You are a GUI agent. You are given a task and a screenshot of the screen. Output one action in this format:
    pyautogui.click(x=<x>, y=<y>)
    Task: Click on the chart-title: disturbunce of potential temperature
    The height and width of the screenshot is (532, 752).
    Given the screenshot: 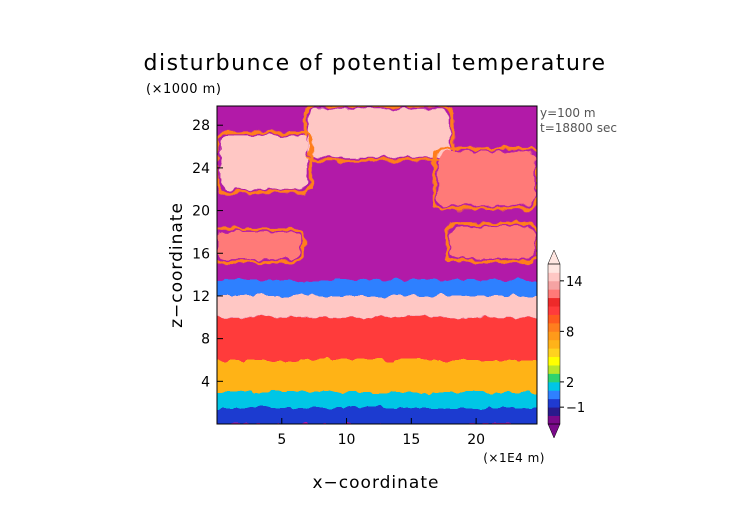 What is the action you would take?
    pyautogui.click(x=375, y=63)
    